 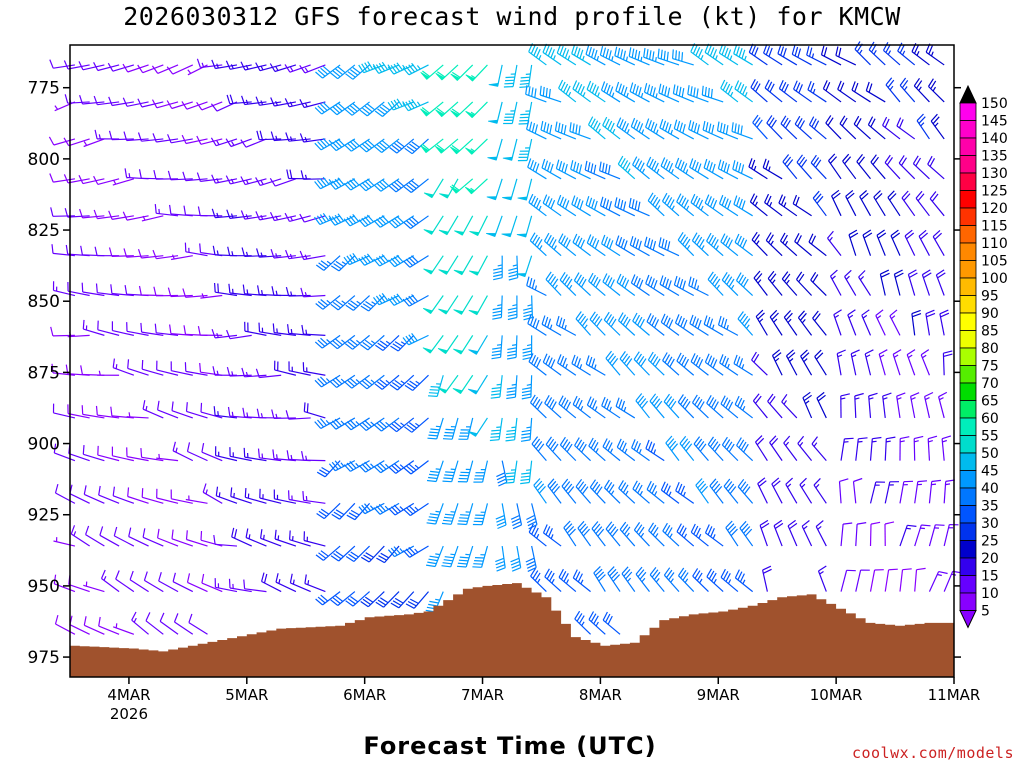 I want to click on colorbar-tick-label: 10, so click(x=990, y=594).